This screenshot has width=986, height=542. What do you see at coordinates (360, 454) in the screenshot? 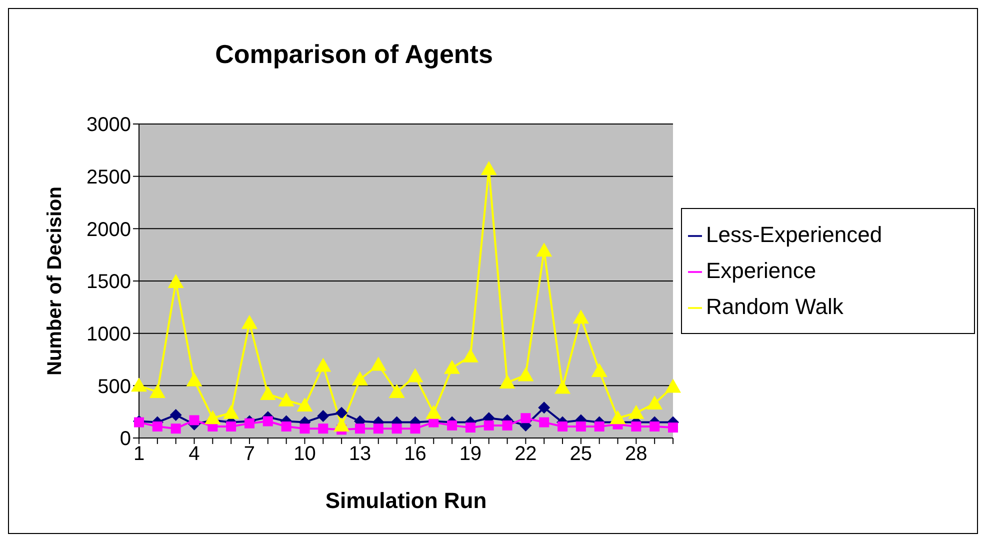
I see `x-tick-label: 13` at bounding box center [360, 454].